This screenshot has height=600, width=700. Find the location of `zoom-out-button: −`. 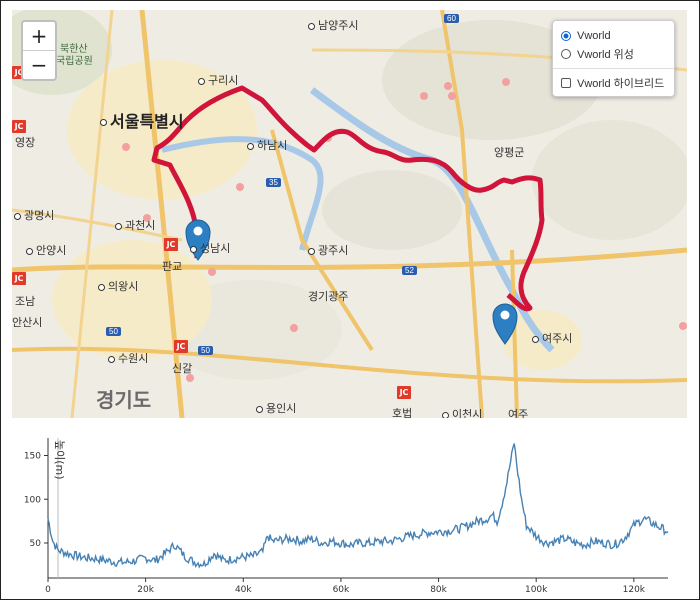

zoom-out-button: − is located at coordinates (39, 64).